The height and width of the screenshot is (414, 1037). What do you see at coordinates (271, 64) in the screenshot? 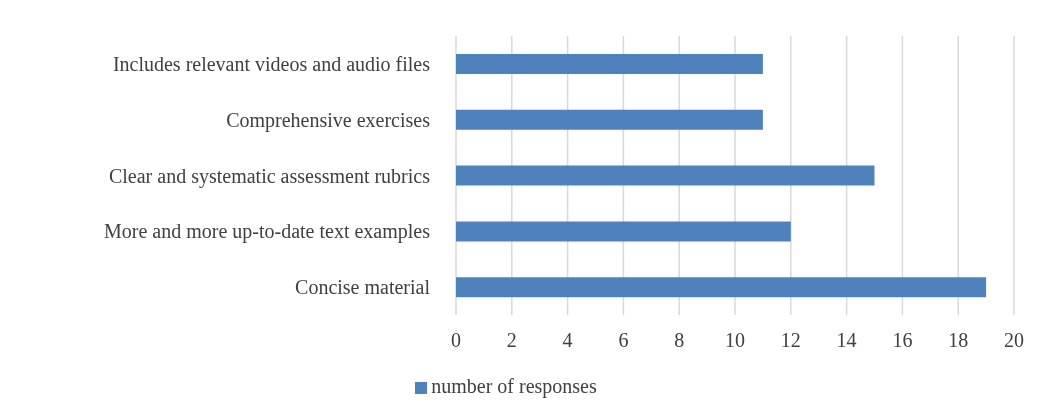
I see `y-tick-label: Includes relevant videos and audio files` at bounding box center [271, 64].